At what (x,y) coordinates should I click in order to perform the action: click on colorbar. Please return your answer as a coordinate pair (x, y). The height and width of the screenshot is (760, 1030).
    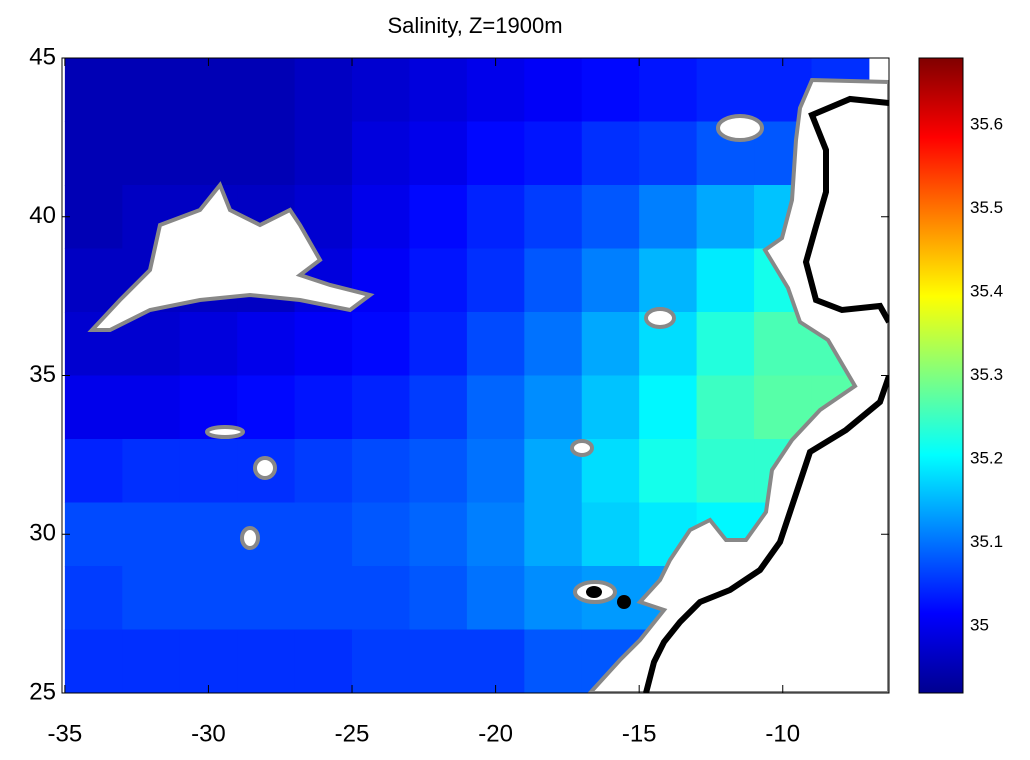
    Looking at the image, I should click on (941, 375).